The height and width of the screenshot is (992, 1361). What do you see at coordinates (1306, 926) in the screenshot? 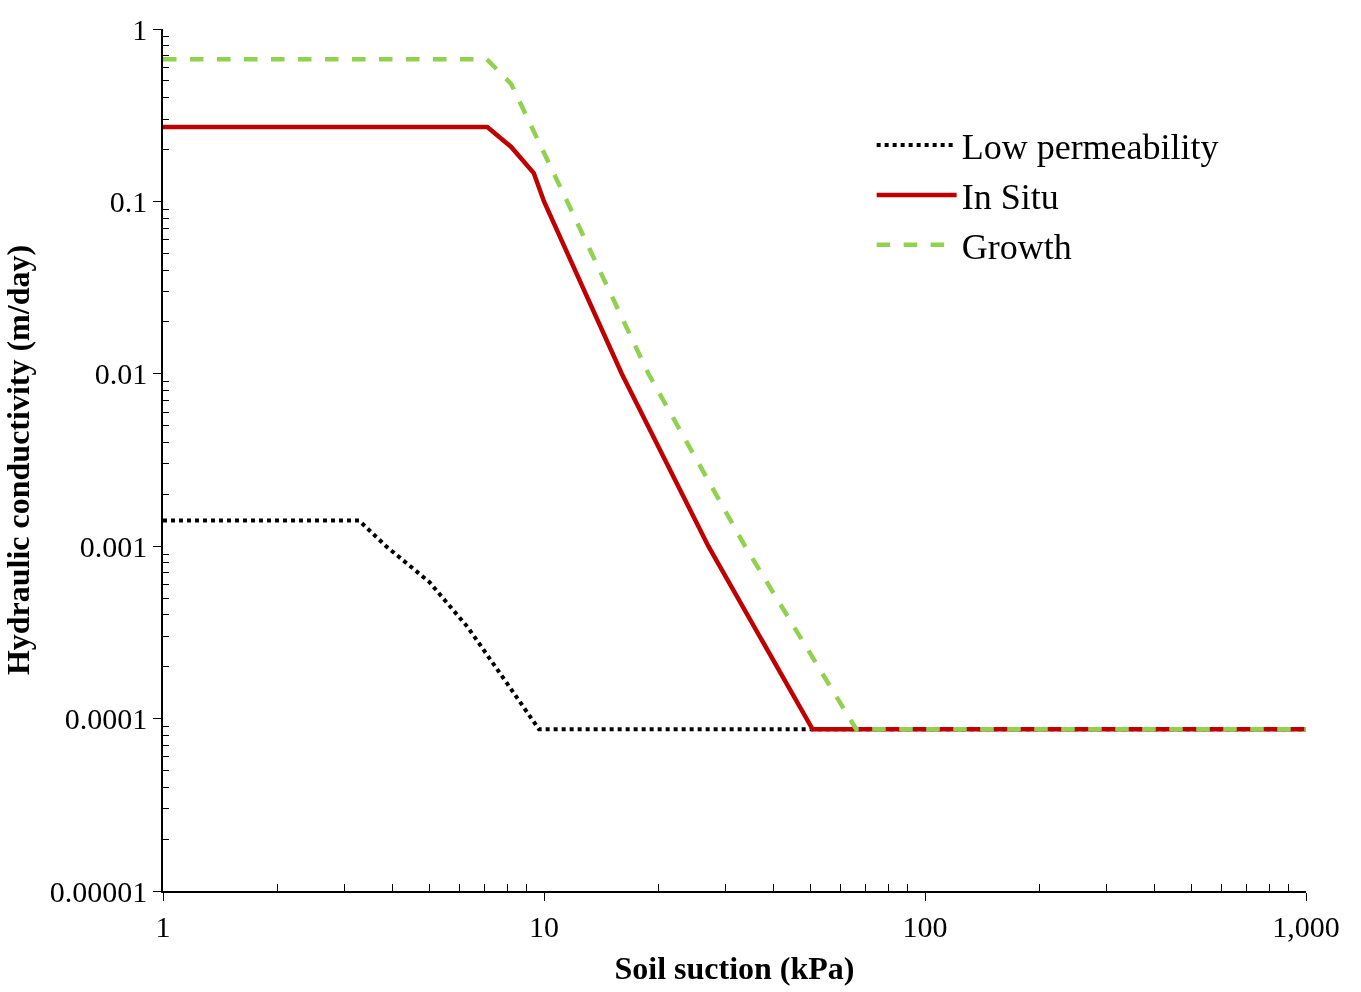
I see `x-tick-label: 1,000` at bounding box center [1306, 926].